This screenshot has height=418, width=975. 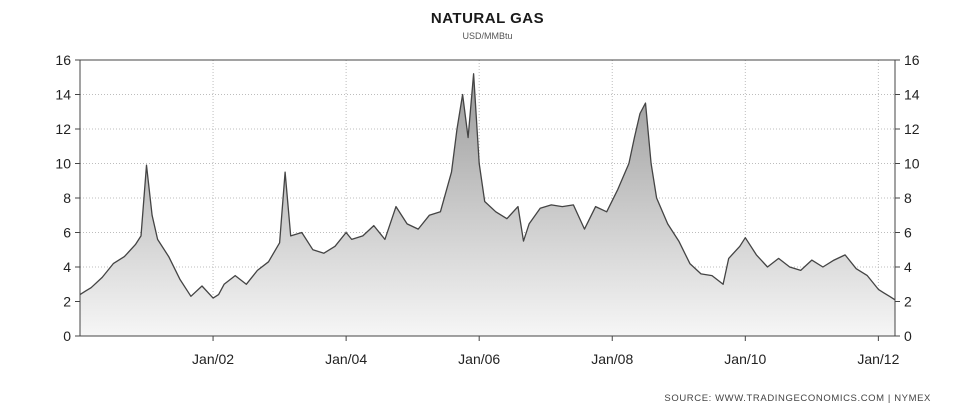 I want to click on y-tick-label-right: 2, so click(x=908, y=302).